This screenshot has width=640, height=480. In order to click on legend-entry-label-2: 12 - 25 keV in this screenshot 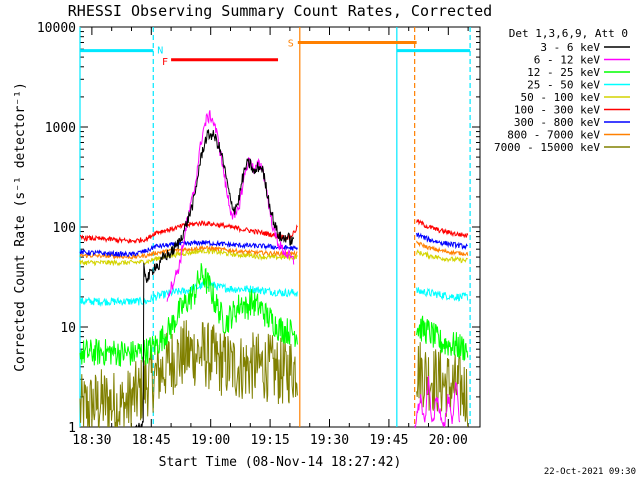, I will do `click(563, 72)`.